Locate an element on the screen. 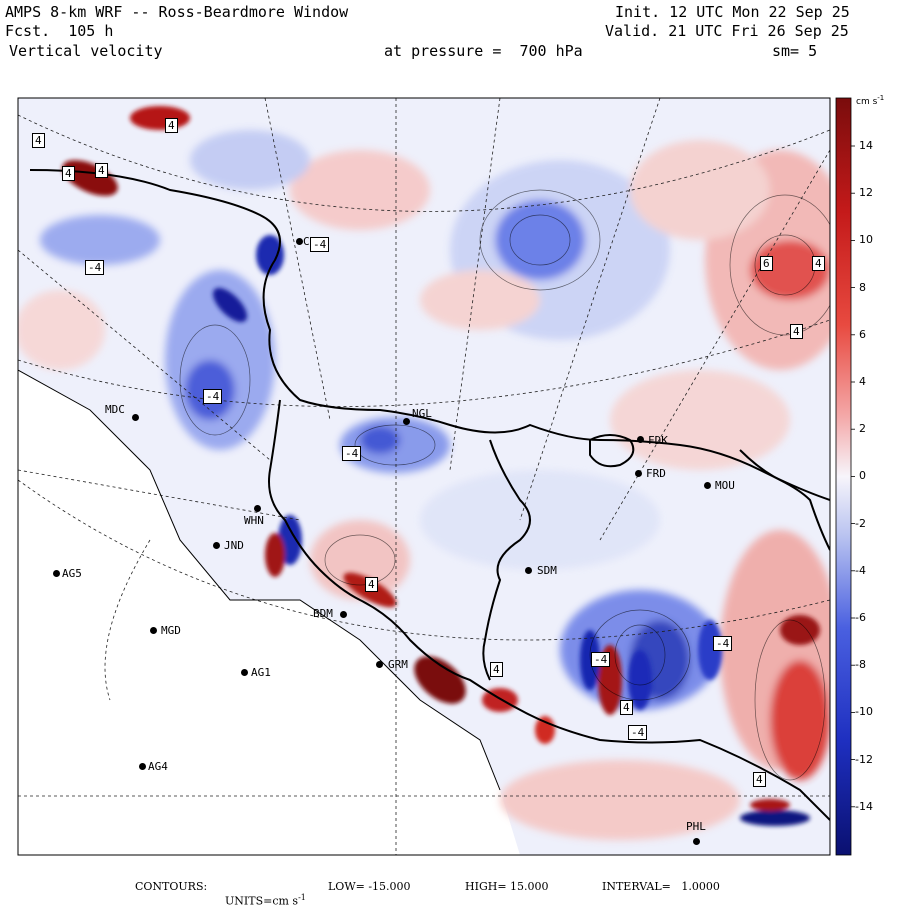 This screenshot has width=900, height=908. station-label: SDM is located at coordinates (547, 570).